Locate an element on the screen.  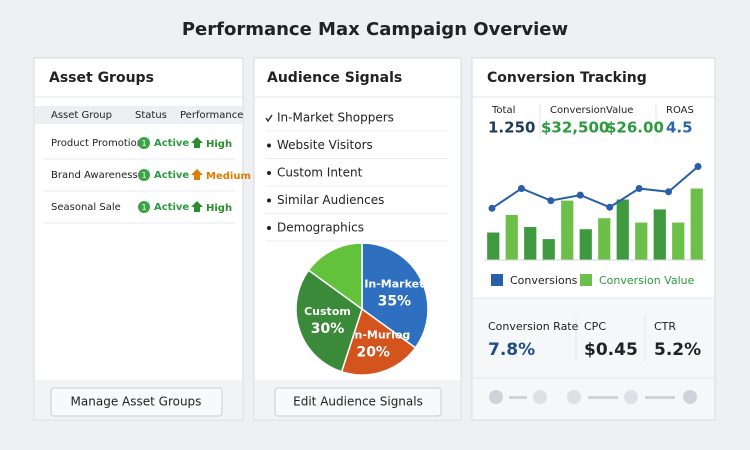
slice-value: 35% is located at coordinates (395, 302).